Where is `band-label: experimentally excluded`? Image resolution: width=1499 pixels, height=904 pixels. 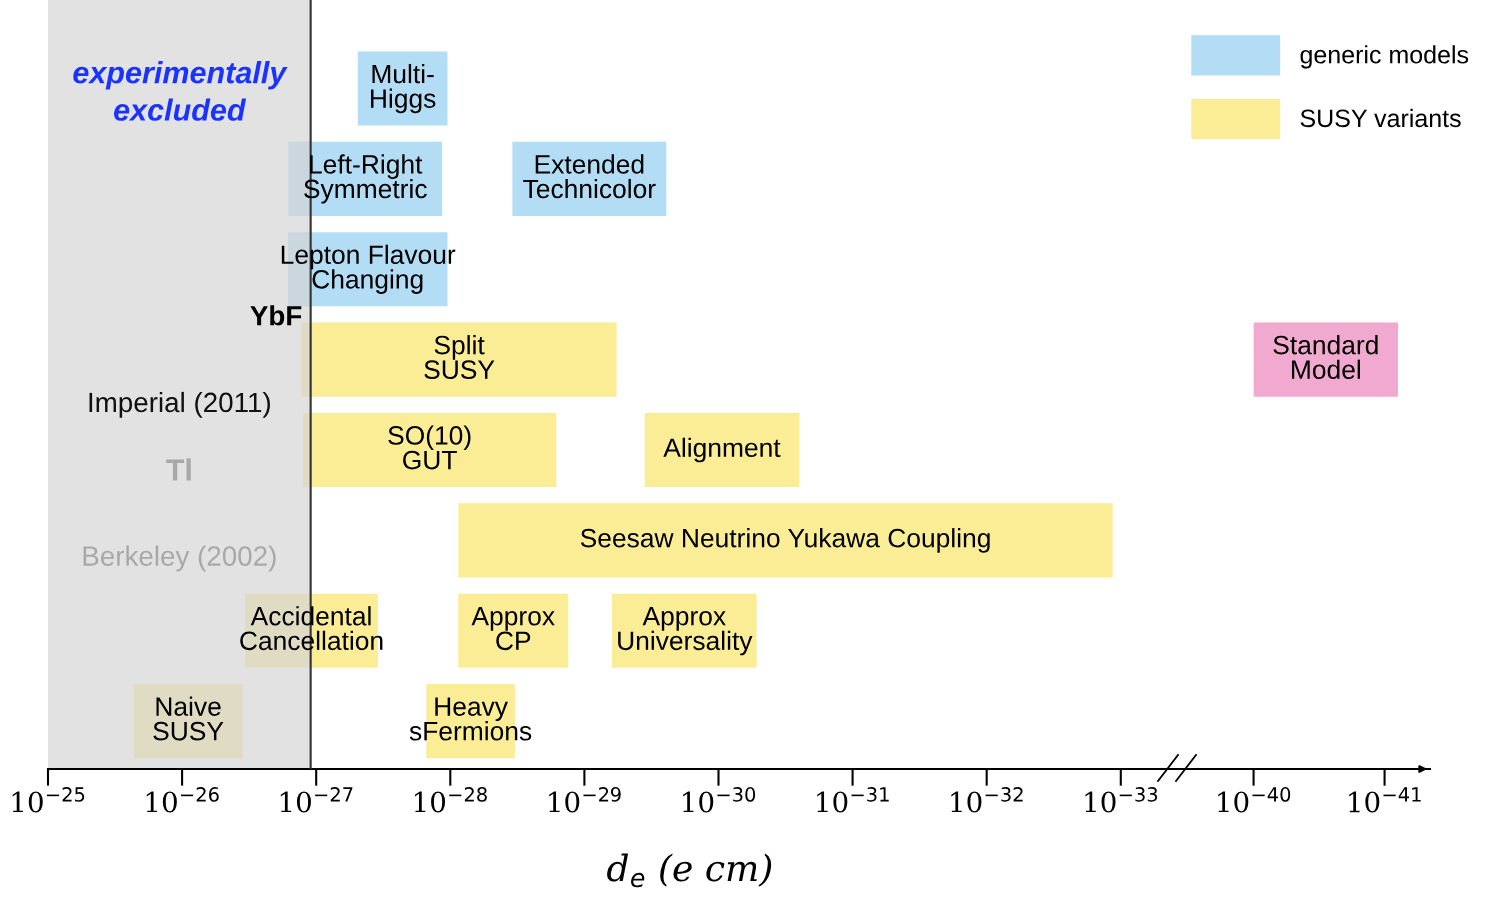 band-label: experimentally excluded is located at coordinates (180, 91).